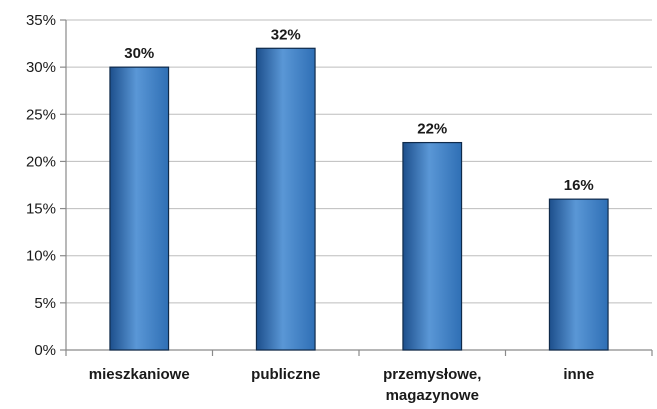 This screenshot has height=409, width=657. What do you see at coordinates (45, 303) in the screenshot?
I see `y-tick-label: 5%` at bounding box center [45, 303].